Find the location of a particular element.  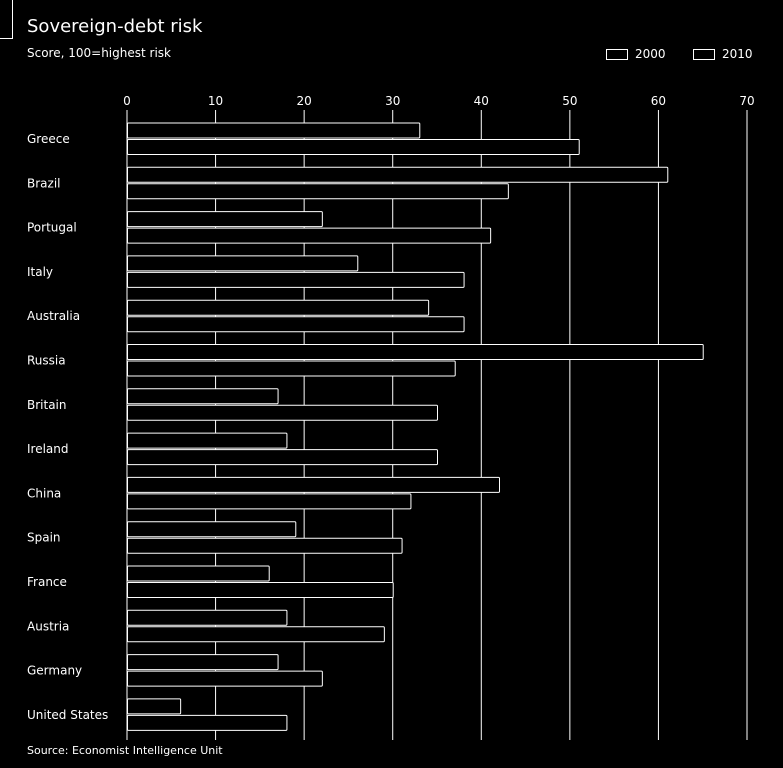

bar-ireland-2000 is located at coordinates (207, 440).